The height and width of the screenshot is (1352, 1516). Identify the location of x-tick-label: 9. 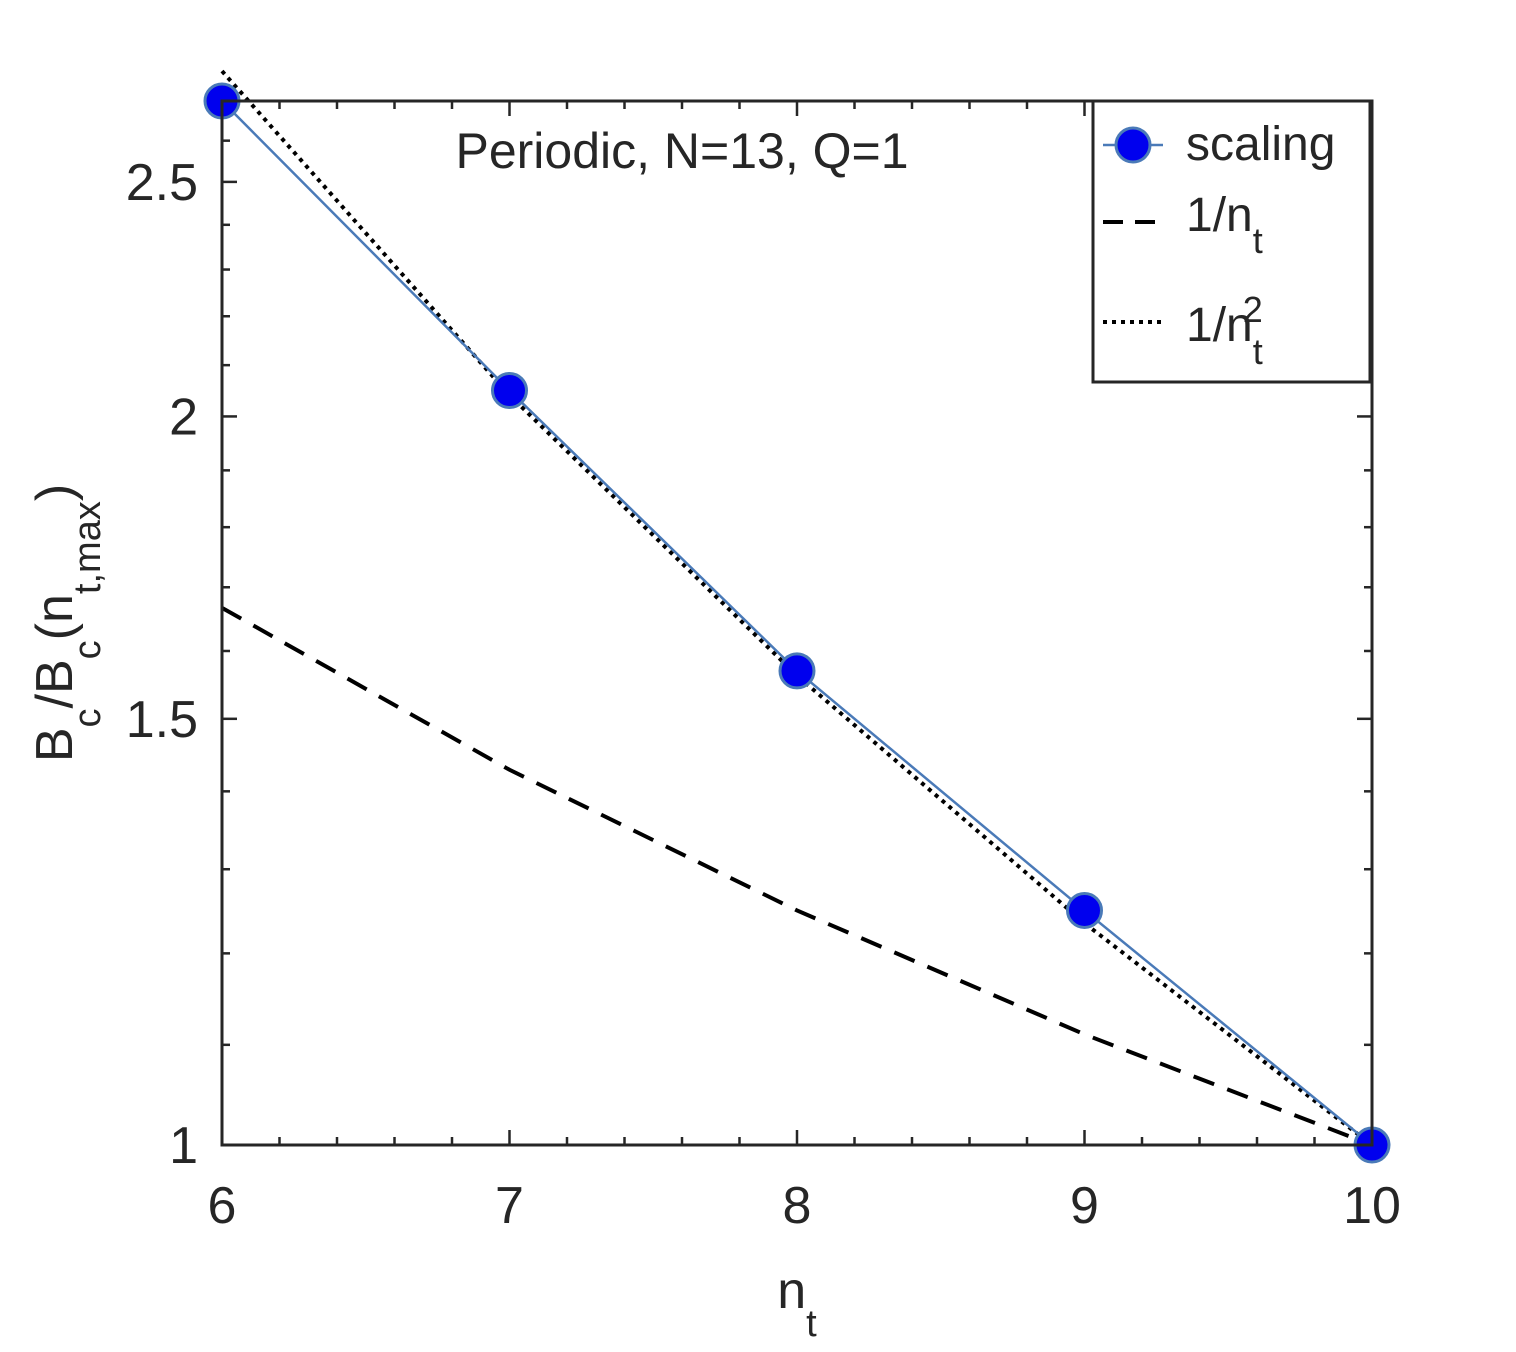
(1084, 1206).